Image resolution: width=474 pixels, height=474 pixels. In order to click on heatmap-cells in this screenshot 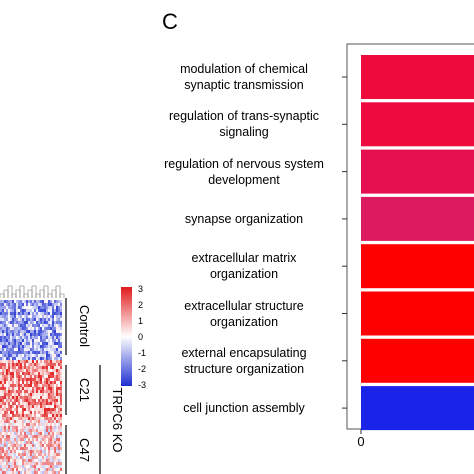, I will do `click(31, 387)`.